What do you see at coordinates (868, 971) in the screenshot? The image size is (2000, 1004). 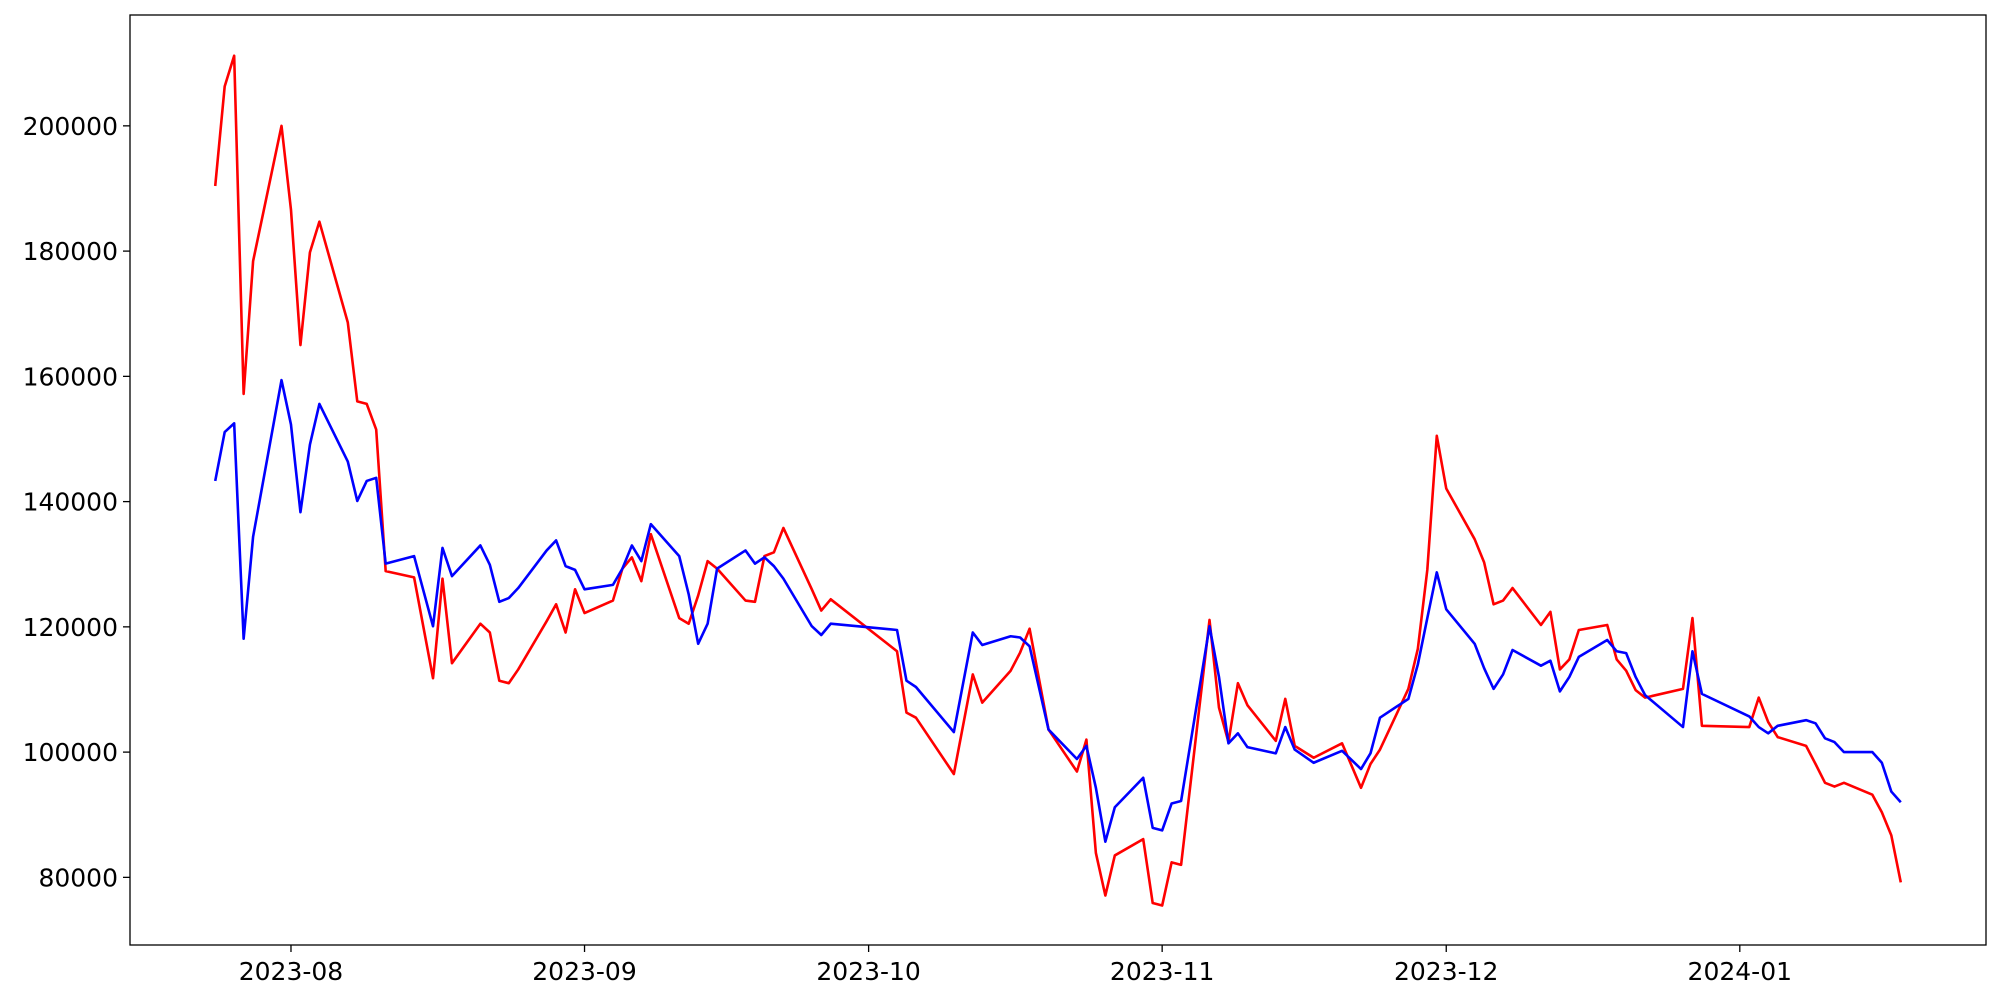 I see `x-tick-label: 2023-10` at bounding box center [868, 971].